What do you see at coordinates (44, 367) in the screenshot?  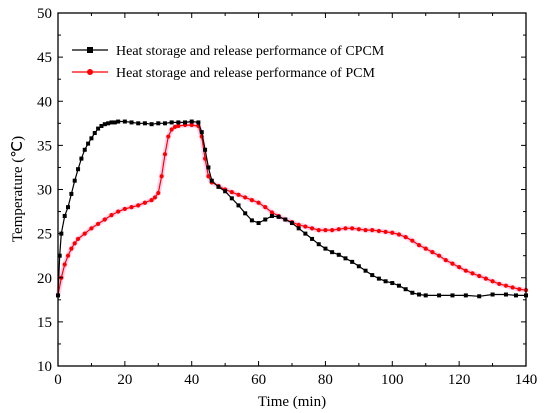 I see `y-tick-label: 10` at bounding box center [44, 367].